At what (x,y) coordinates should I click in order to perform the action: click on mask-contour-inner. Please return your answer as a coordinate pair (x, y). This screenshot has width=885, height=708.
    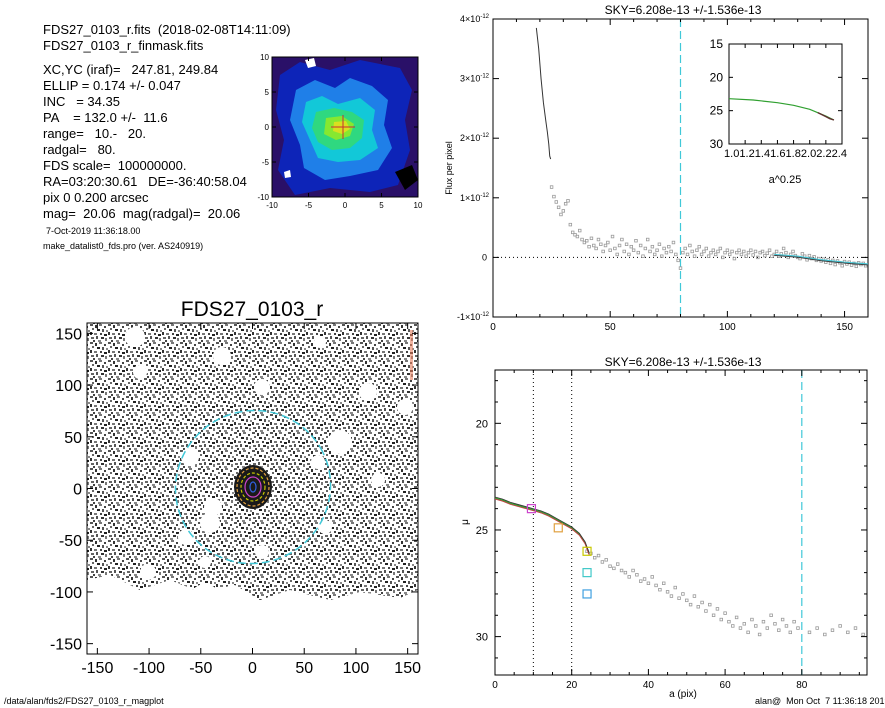
    Looking at the image, I should click on (253, 487).